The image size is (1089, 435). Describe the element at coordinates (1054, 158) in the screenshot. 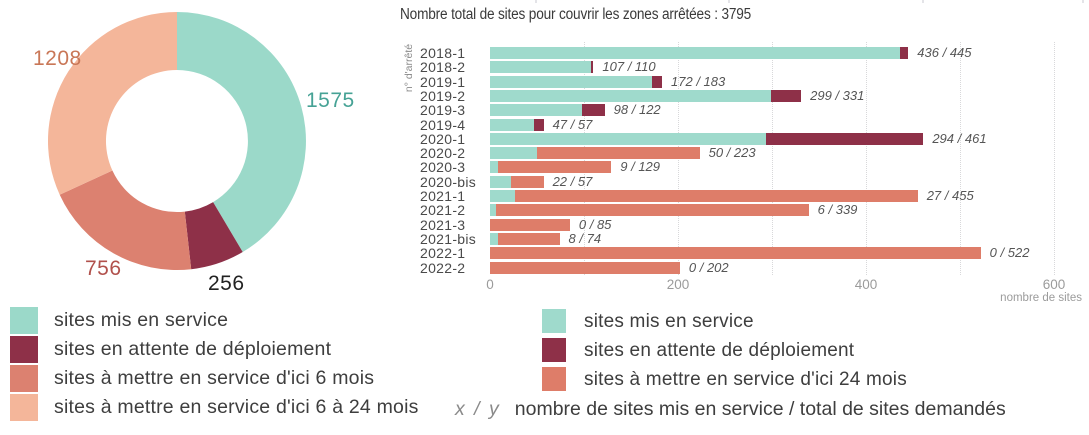

I see `gridline` at that location.